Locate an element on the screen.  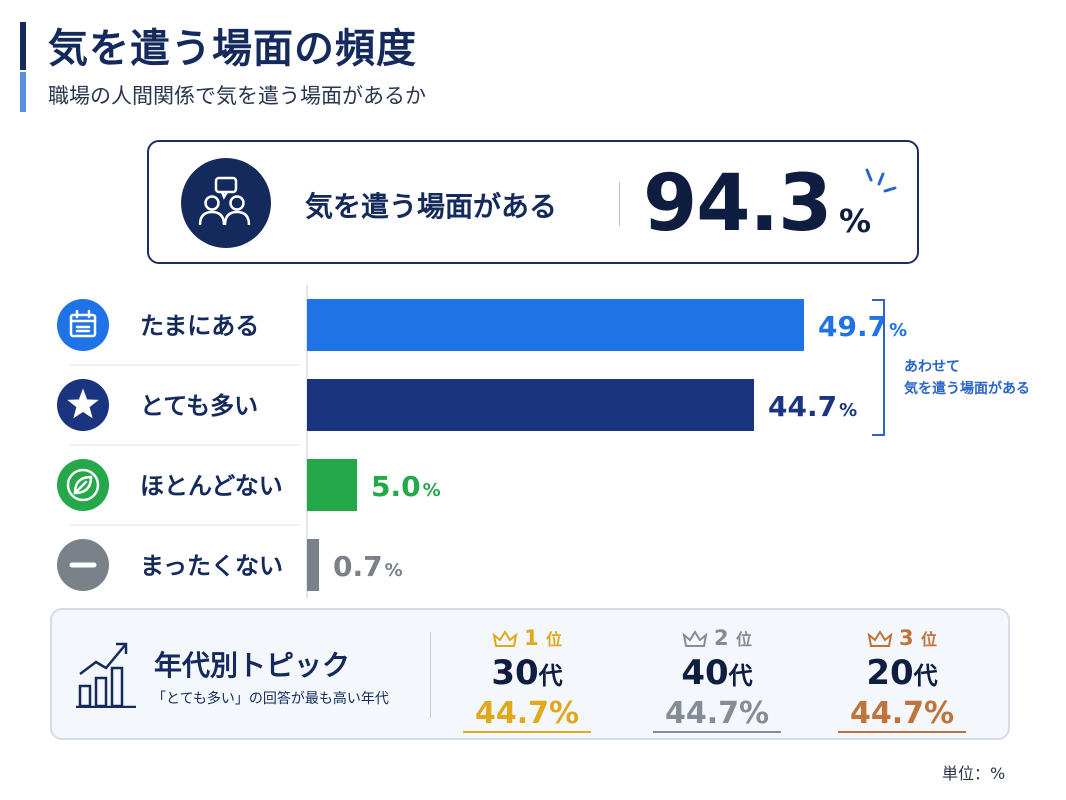
category-label: とても多い is located at coordinates (199, 406).